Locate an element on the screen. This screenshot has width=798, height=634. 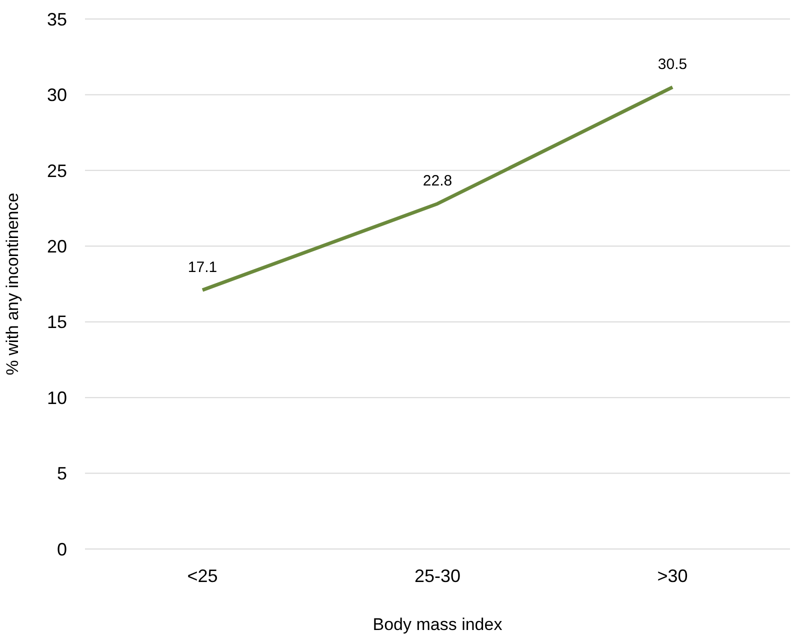
y-tick-label: 5 is located at coordinates (61, 474).